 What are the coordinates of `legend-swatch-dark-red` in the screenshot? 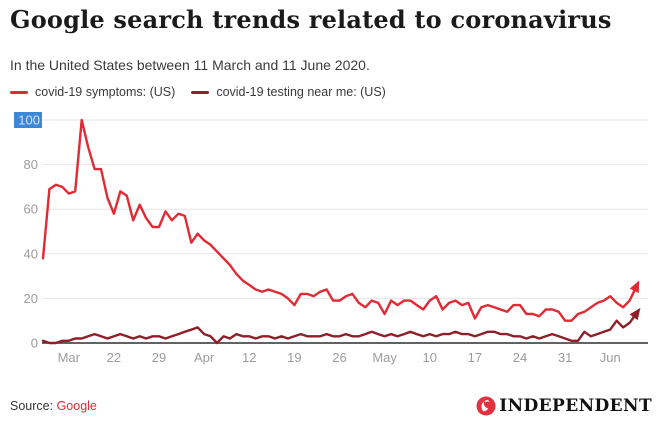 It's located at (200, 92).